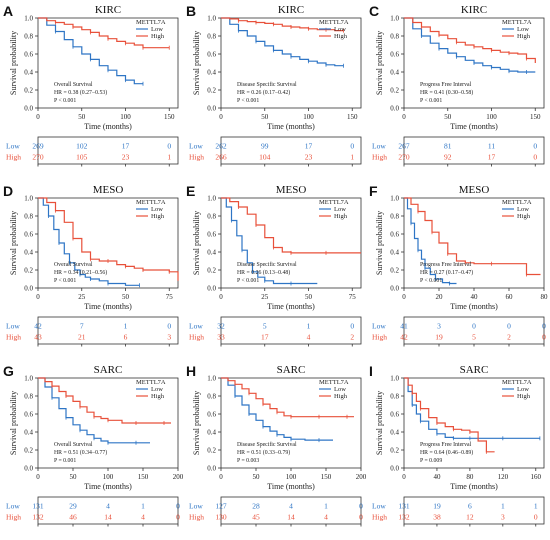 Image resolution: width=550 pixels, height=540 pixels. What do you see at coordinates (178, 477) in the screenshot?
I see `x-tick-label: 200` at bounding box center [178, 477].